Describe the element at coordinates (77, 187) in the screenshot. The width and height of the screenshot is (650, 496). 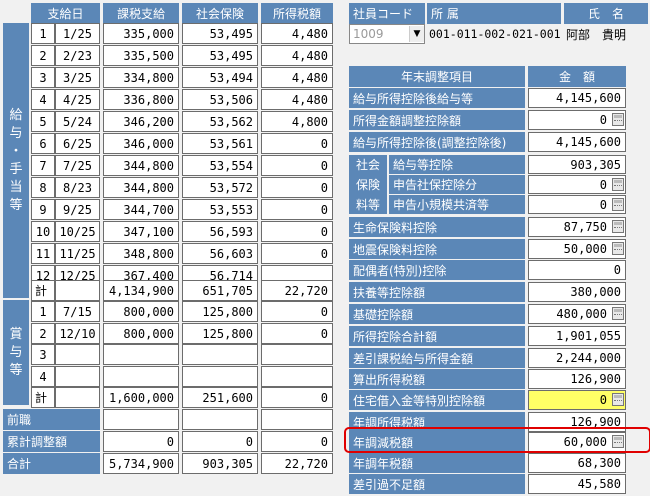
I see `pay-date-cell: 8/23` at that location.